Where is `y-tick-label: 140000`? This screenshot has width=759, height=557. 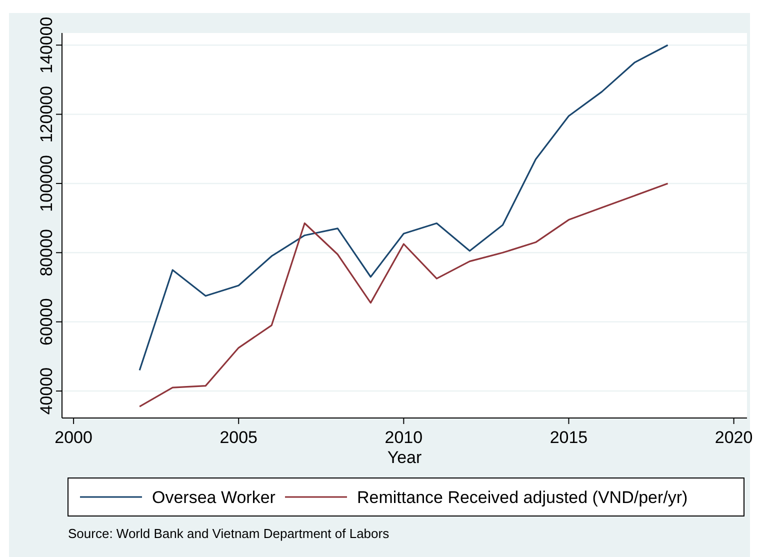 y-tick-label: 140000 is located at coordinates (46, 45).